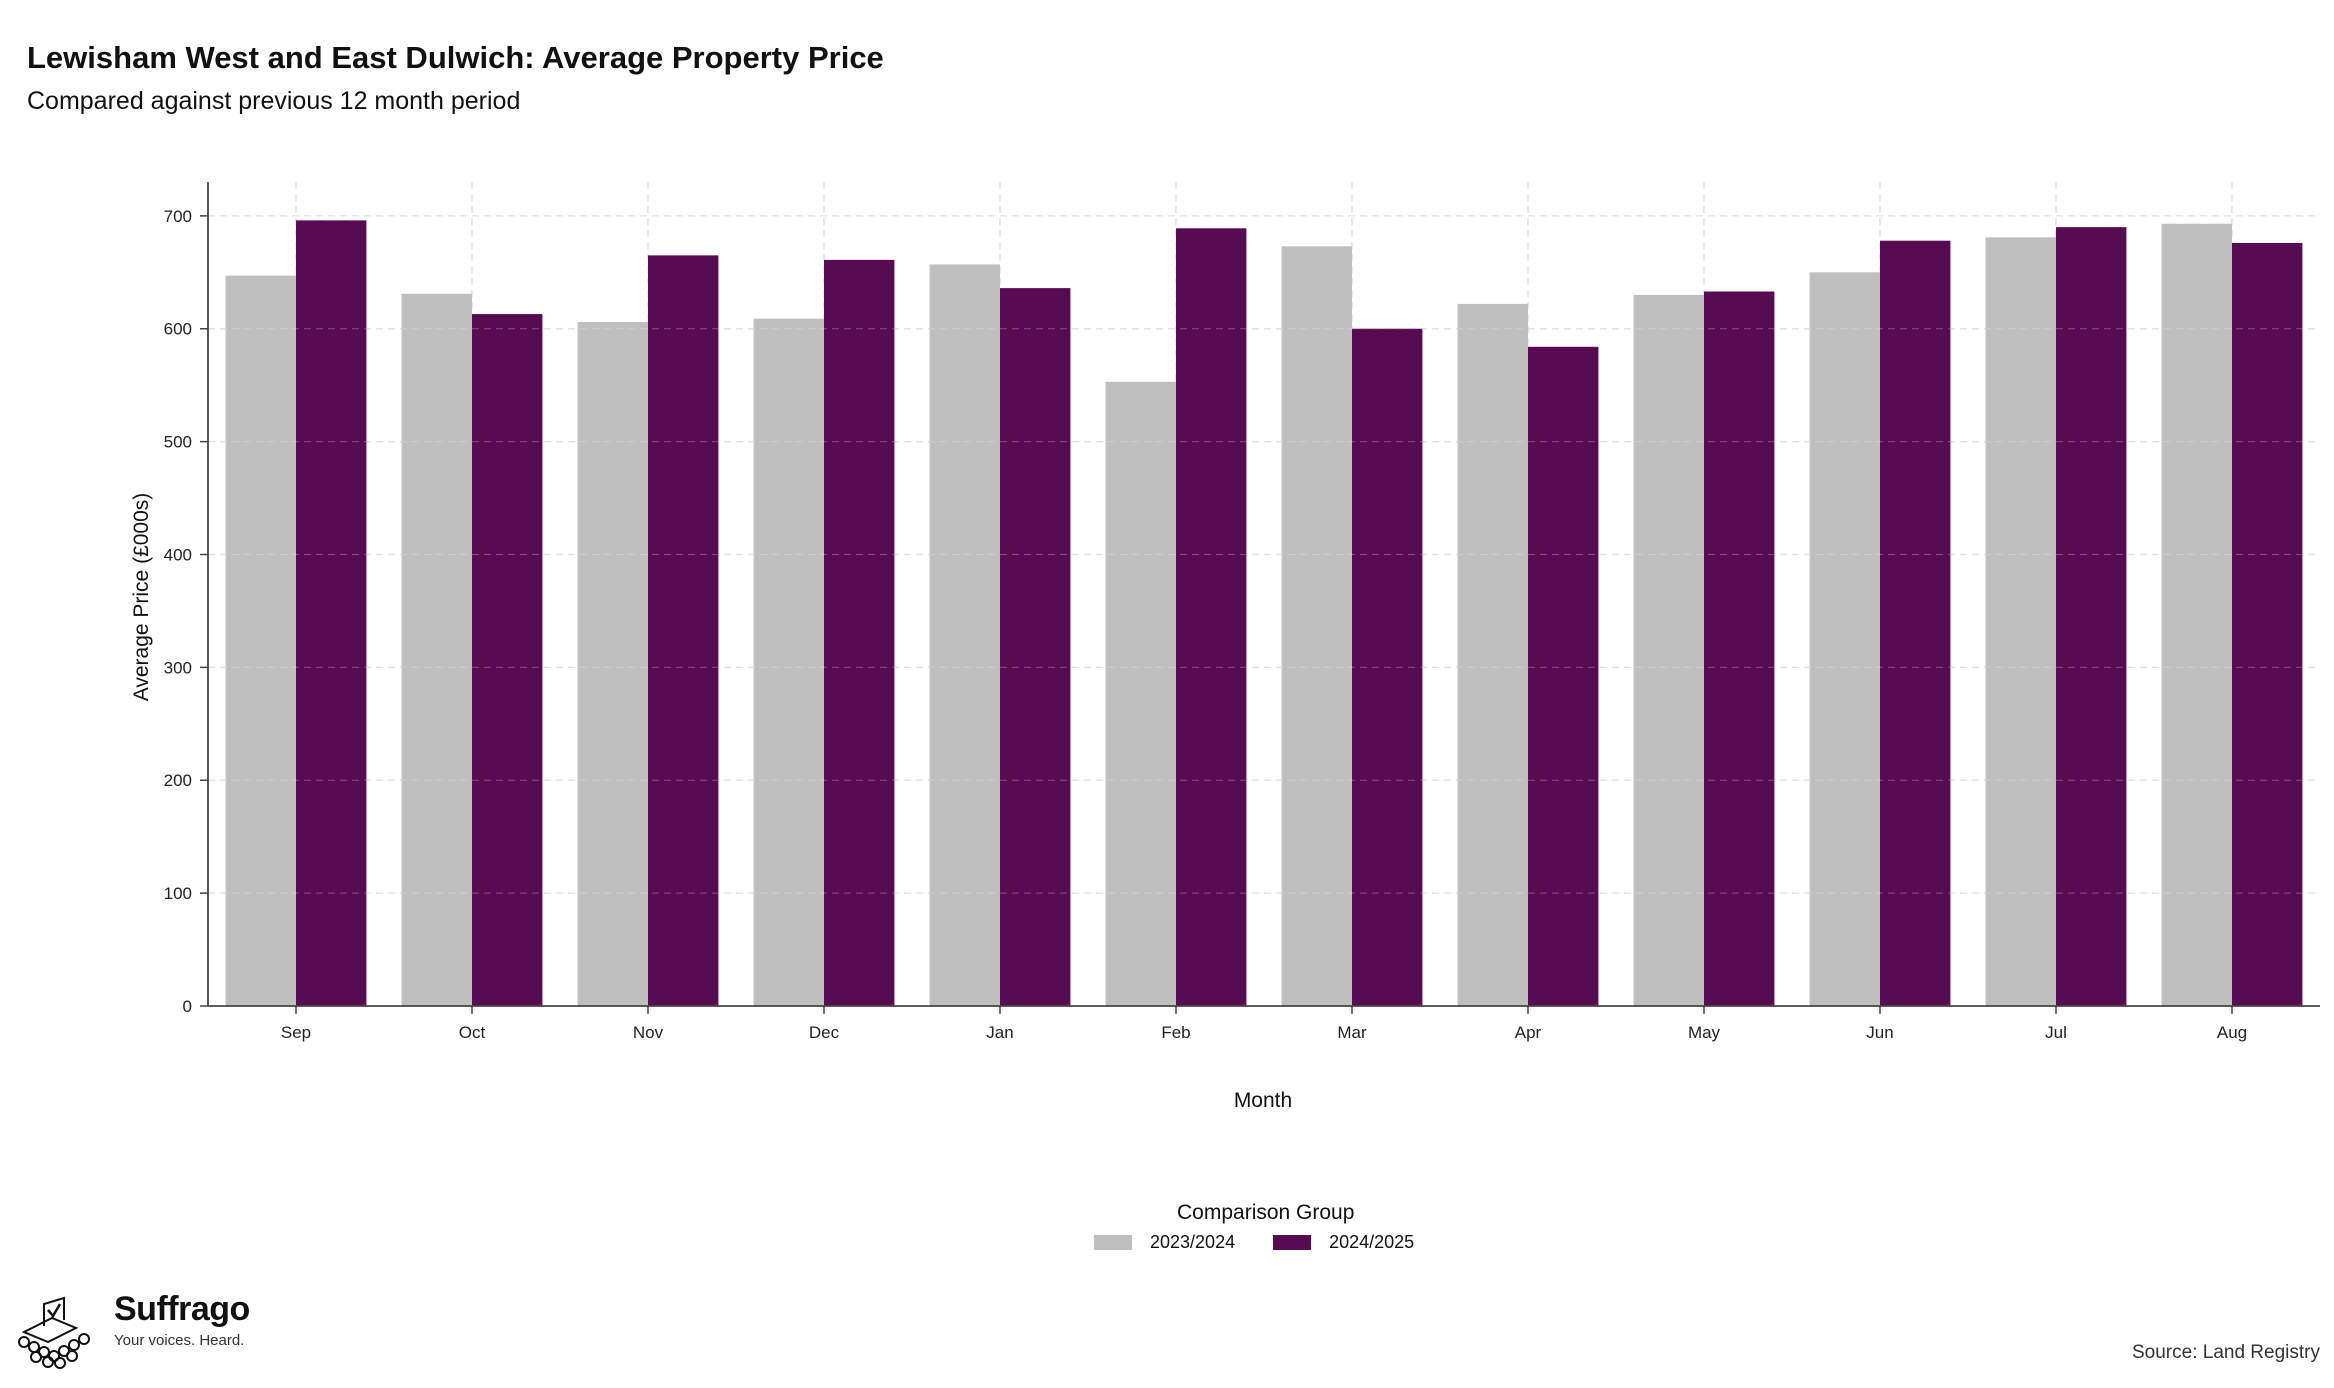  Describe the element at coordinates (1211, 617) in the screenshot. I see `bar-feb-2024-2025` at that location.